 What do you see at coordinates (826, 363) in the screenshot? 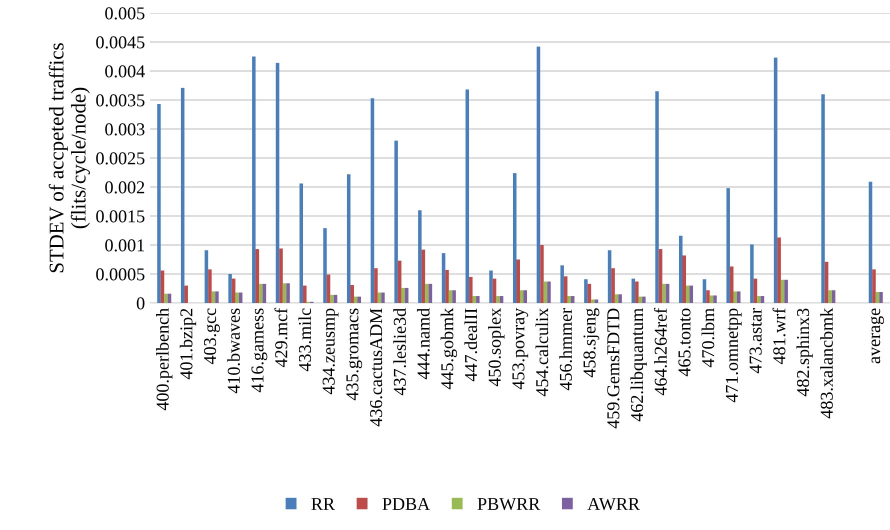
I see `x-tick-label: 483.xalancbmk` at bounding box center [826, 363].